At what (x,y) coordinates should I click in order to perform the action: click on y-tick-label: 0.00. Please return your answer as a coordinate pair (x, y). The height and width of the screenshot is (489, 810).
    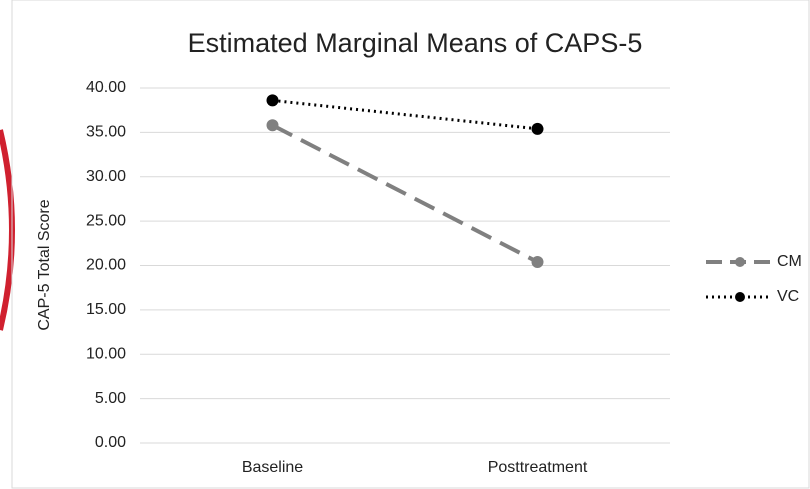
    Looking at the image, I should click on (110, 442).